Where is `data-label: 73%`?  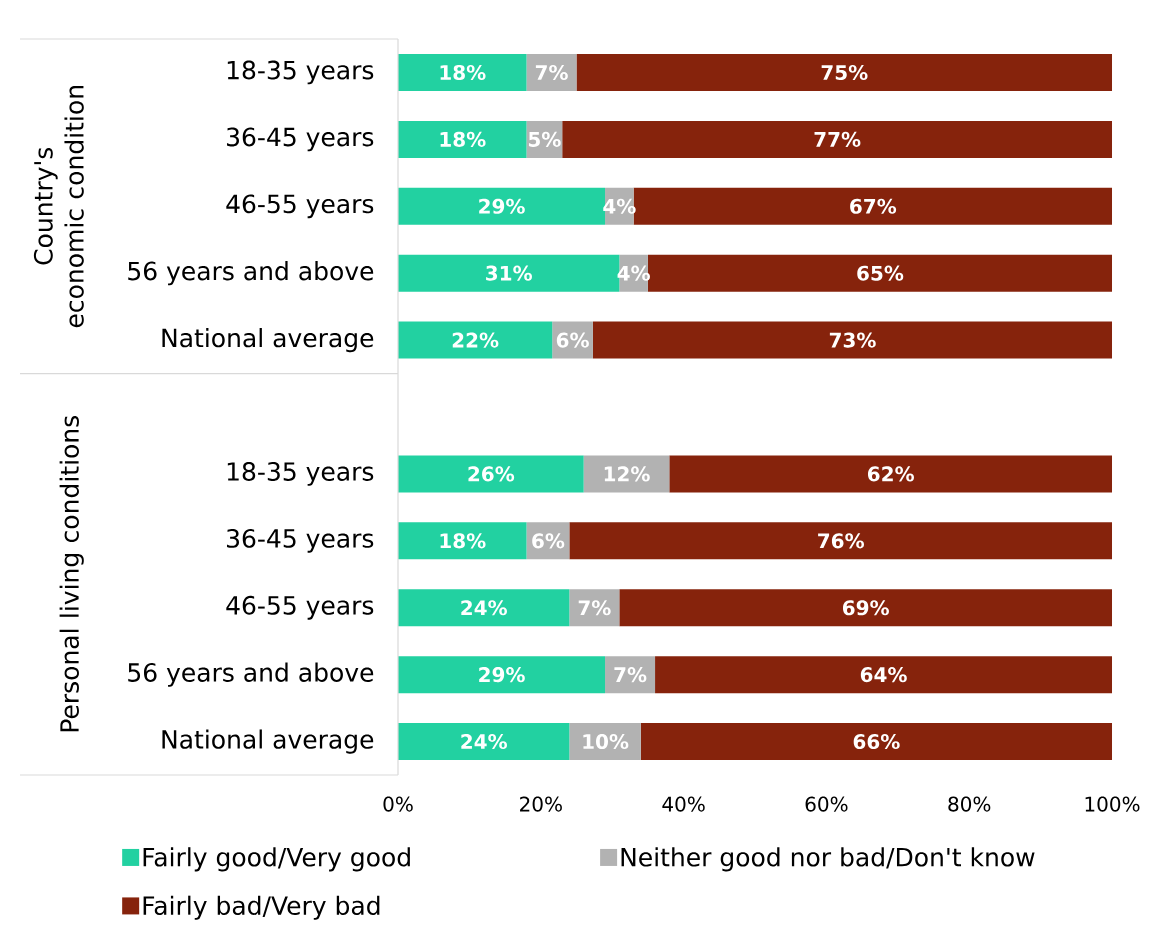 data-label: 73% is located at coordinates (852, 340).